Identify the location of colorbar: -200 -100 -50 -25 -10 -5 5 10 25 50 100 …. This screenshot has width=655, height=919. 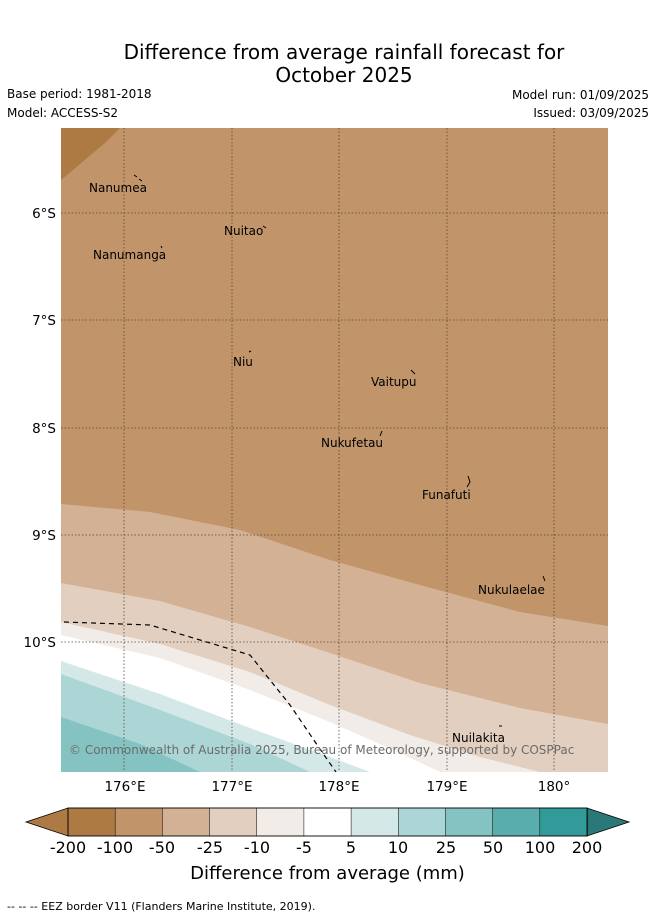
(327, 832).